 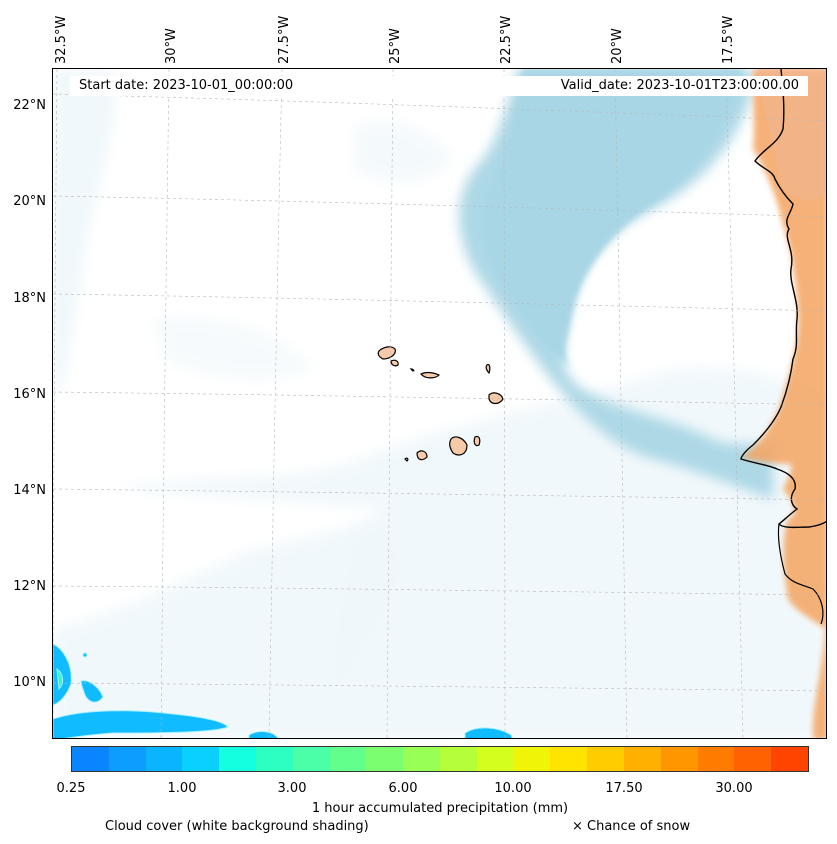 What do you see at coordinates (734, 788) in the screenshot?
I see `colorbar-tick-30-00: 30.00` at bounding box center [734, 788].